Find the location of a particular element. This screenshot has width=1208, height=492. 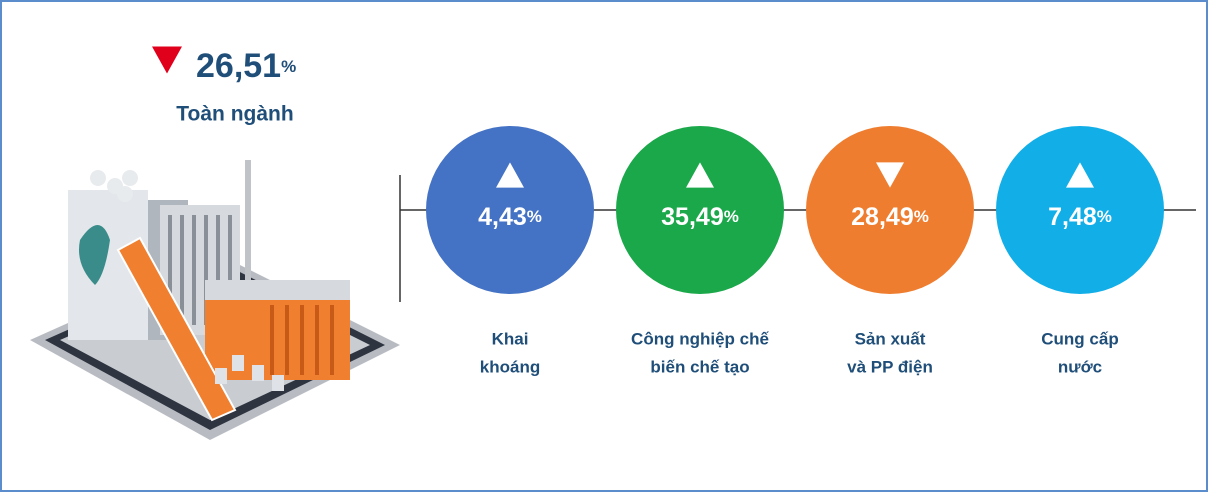

sector-value: 4,43% is located at coordinates (510, 217).